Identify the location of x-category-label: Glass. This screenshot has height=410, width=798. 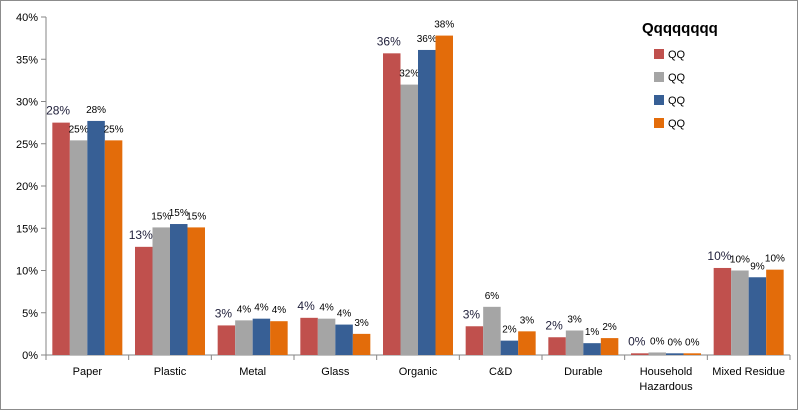
(335, 372).